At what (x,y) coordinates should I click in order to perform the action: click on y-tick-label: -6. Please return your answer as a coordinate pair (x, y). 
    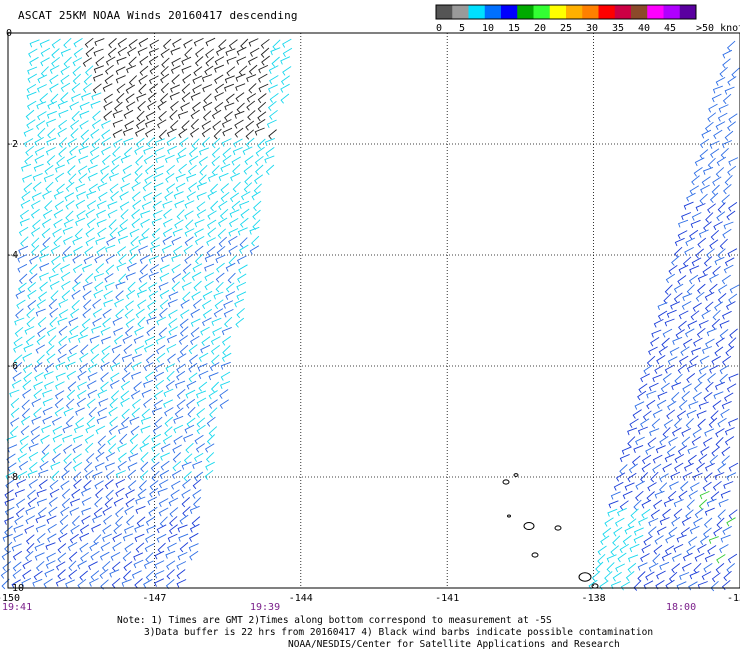
    Looking at the image, I should click on (12, 366).